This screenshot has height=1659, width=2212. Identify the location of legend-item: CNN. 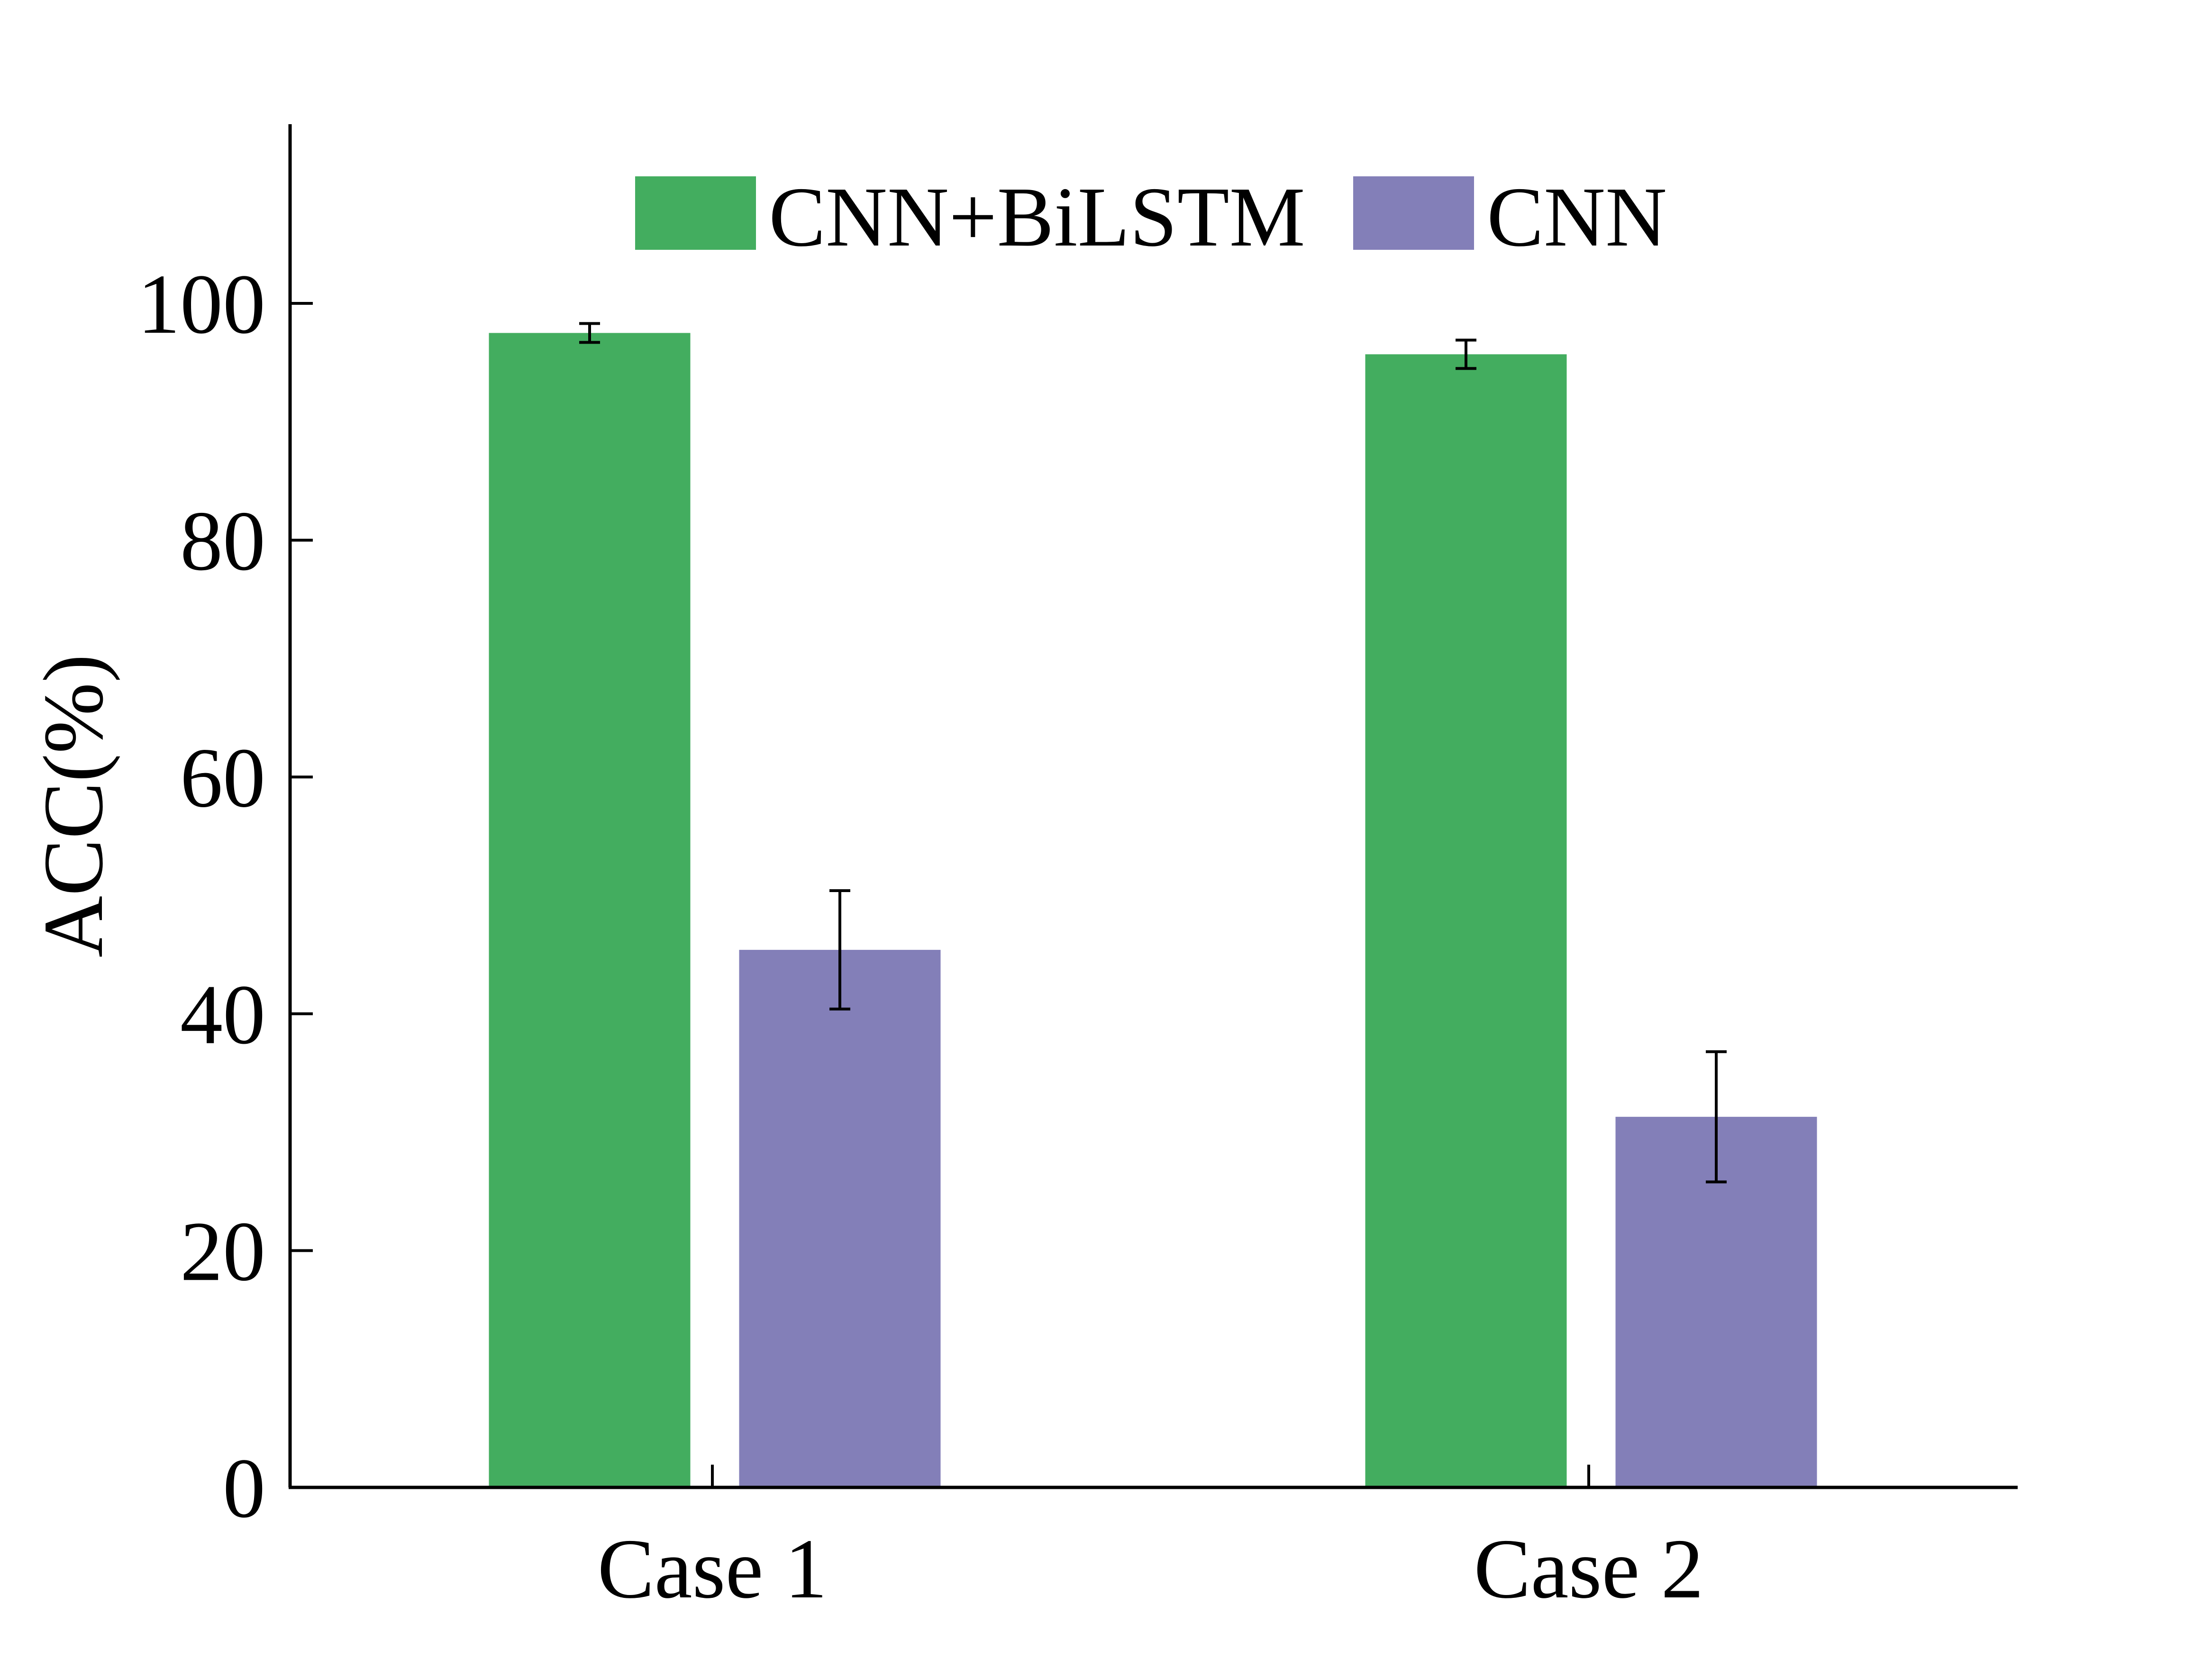
(1510, 217).